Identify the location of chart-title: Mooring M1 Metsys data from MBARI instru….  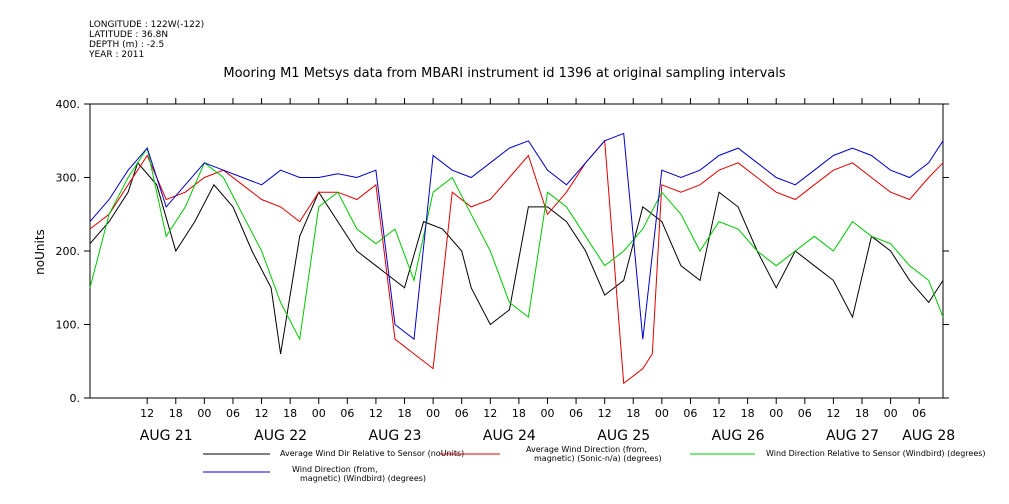
(504, 73).